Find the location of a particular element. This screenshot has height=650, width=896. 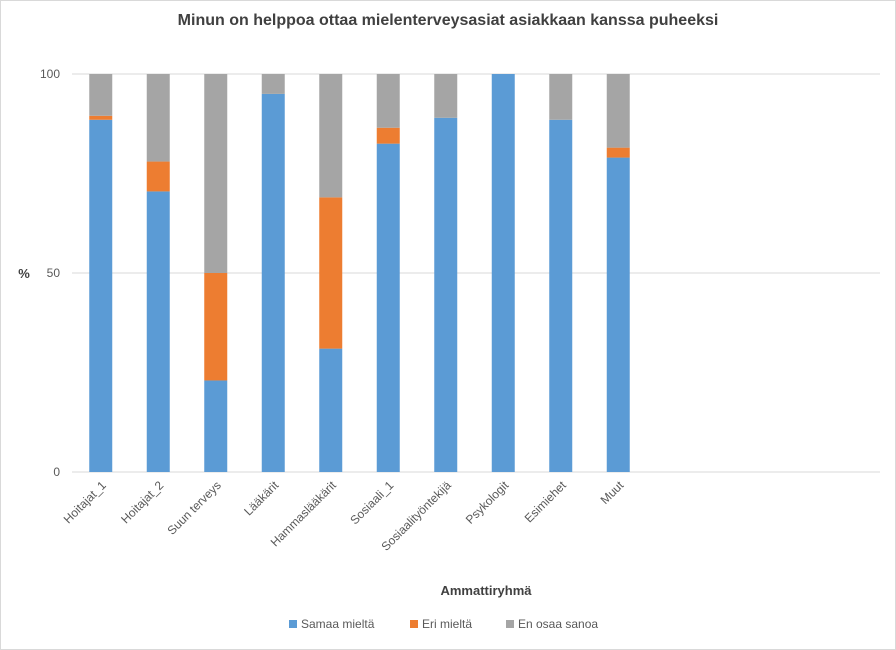

x-tick-label-2: Hoitajat_2 is located at coordinates (142, 502).